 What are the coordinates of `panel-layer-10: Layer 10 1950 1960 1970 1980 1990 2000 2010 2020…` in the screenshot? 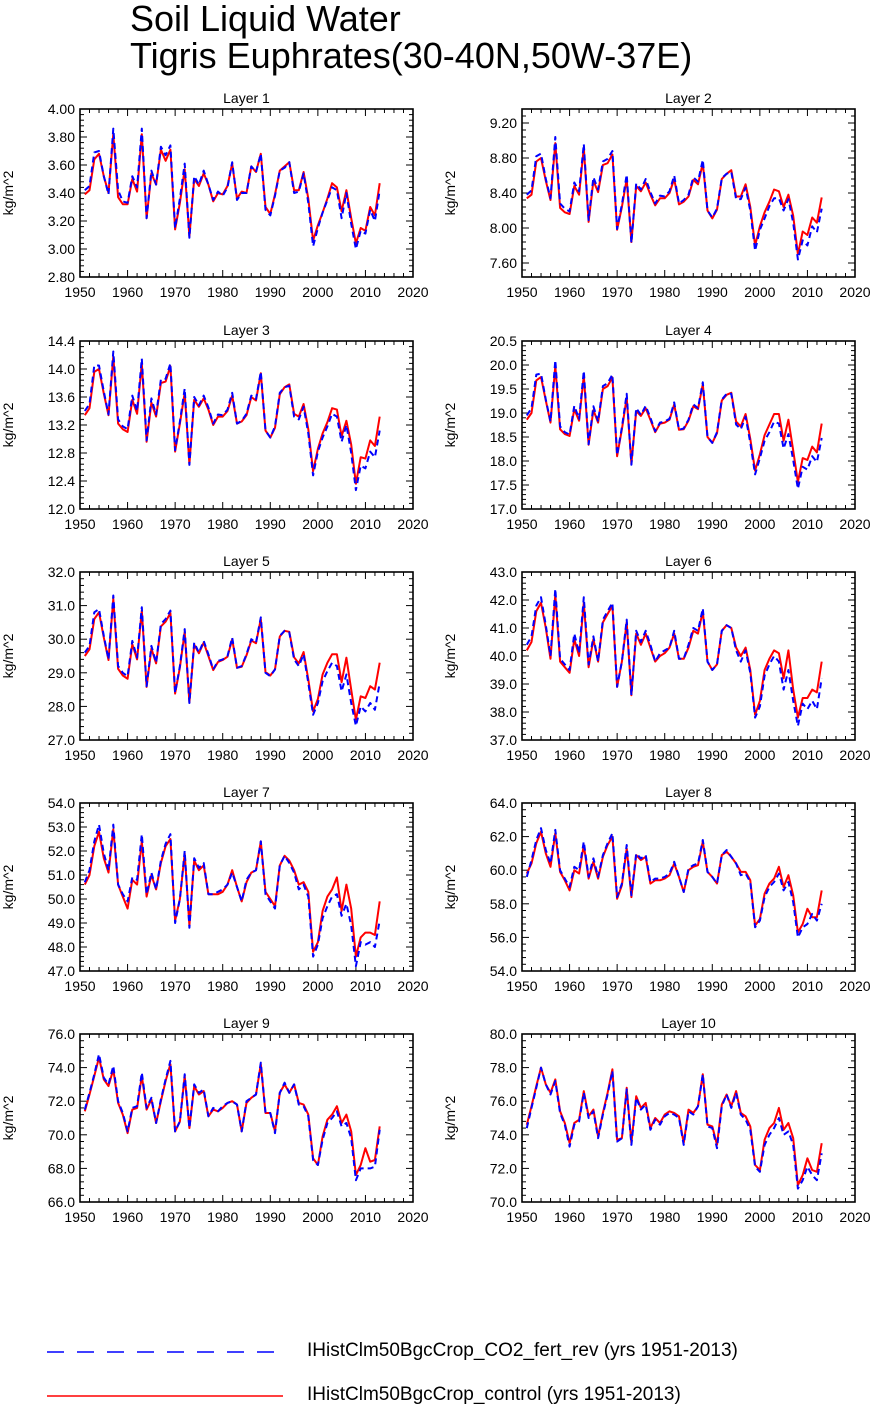 It's located at (656, 1120).